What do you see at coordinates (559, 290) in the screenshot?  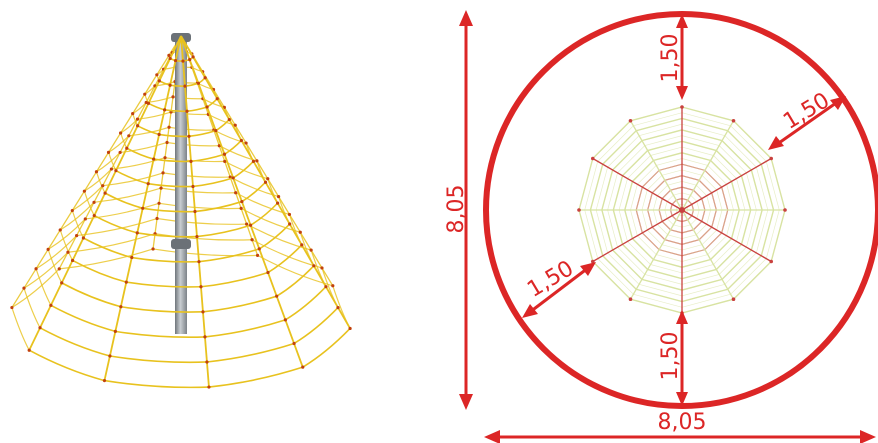 I see `left-clearance-dimension` at bounding box center [559, 290].